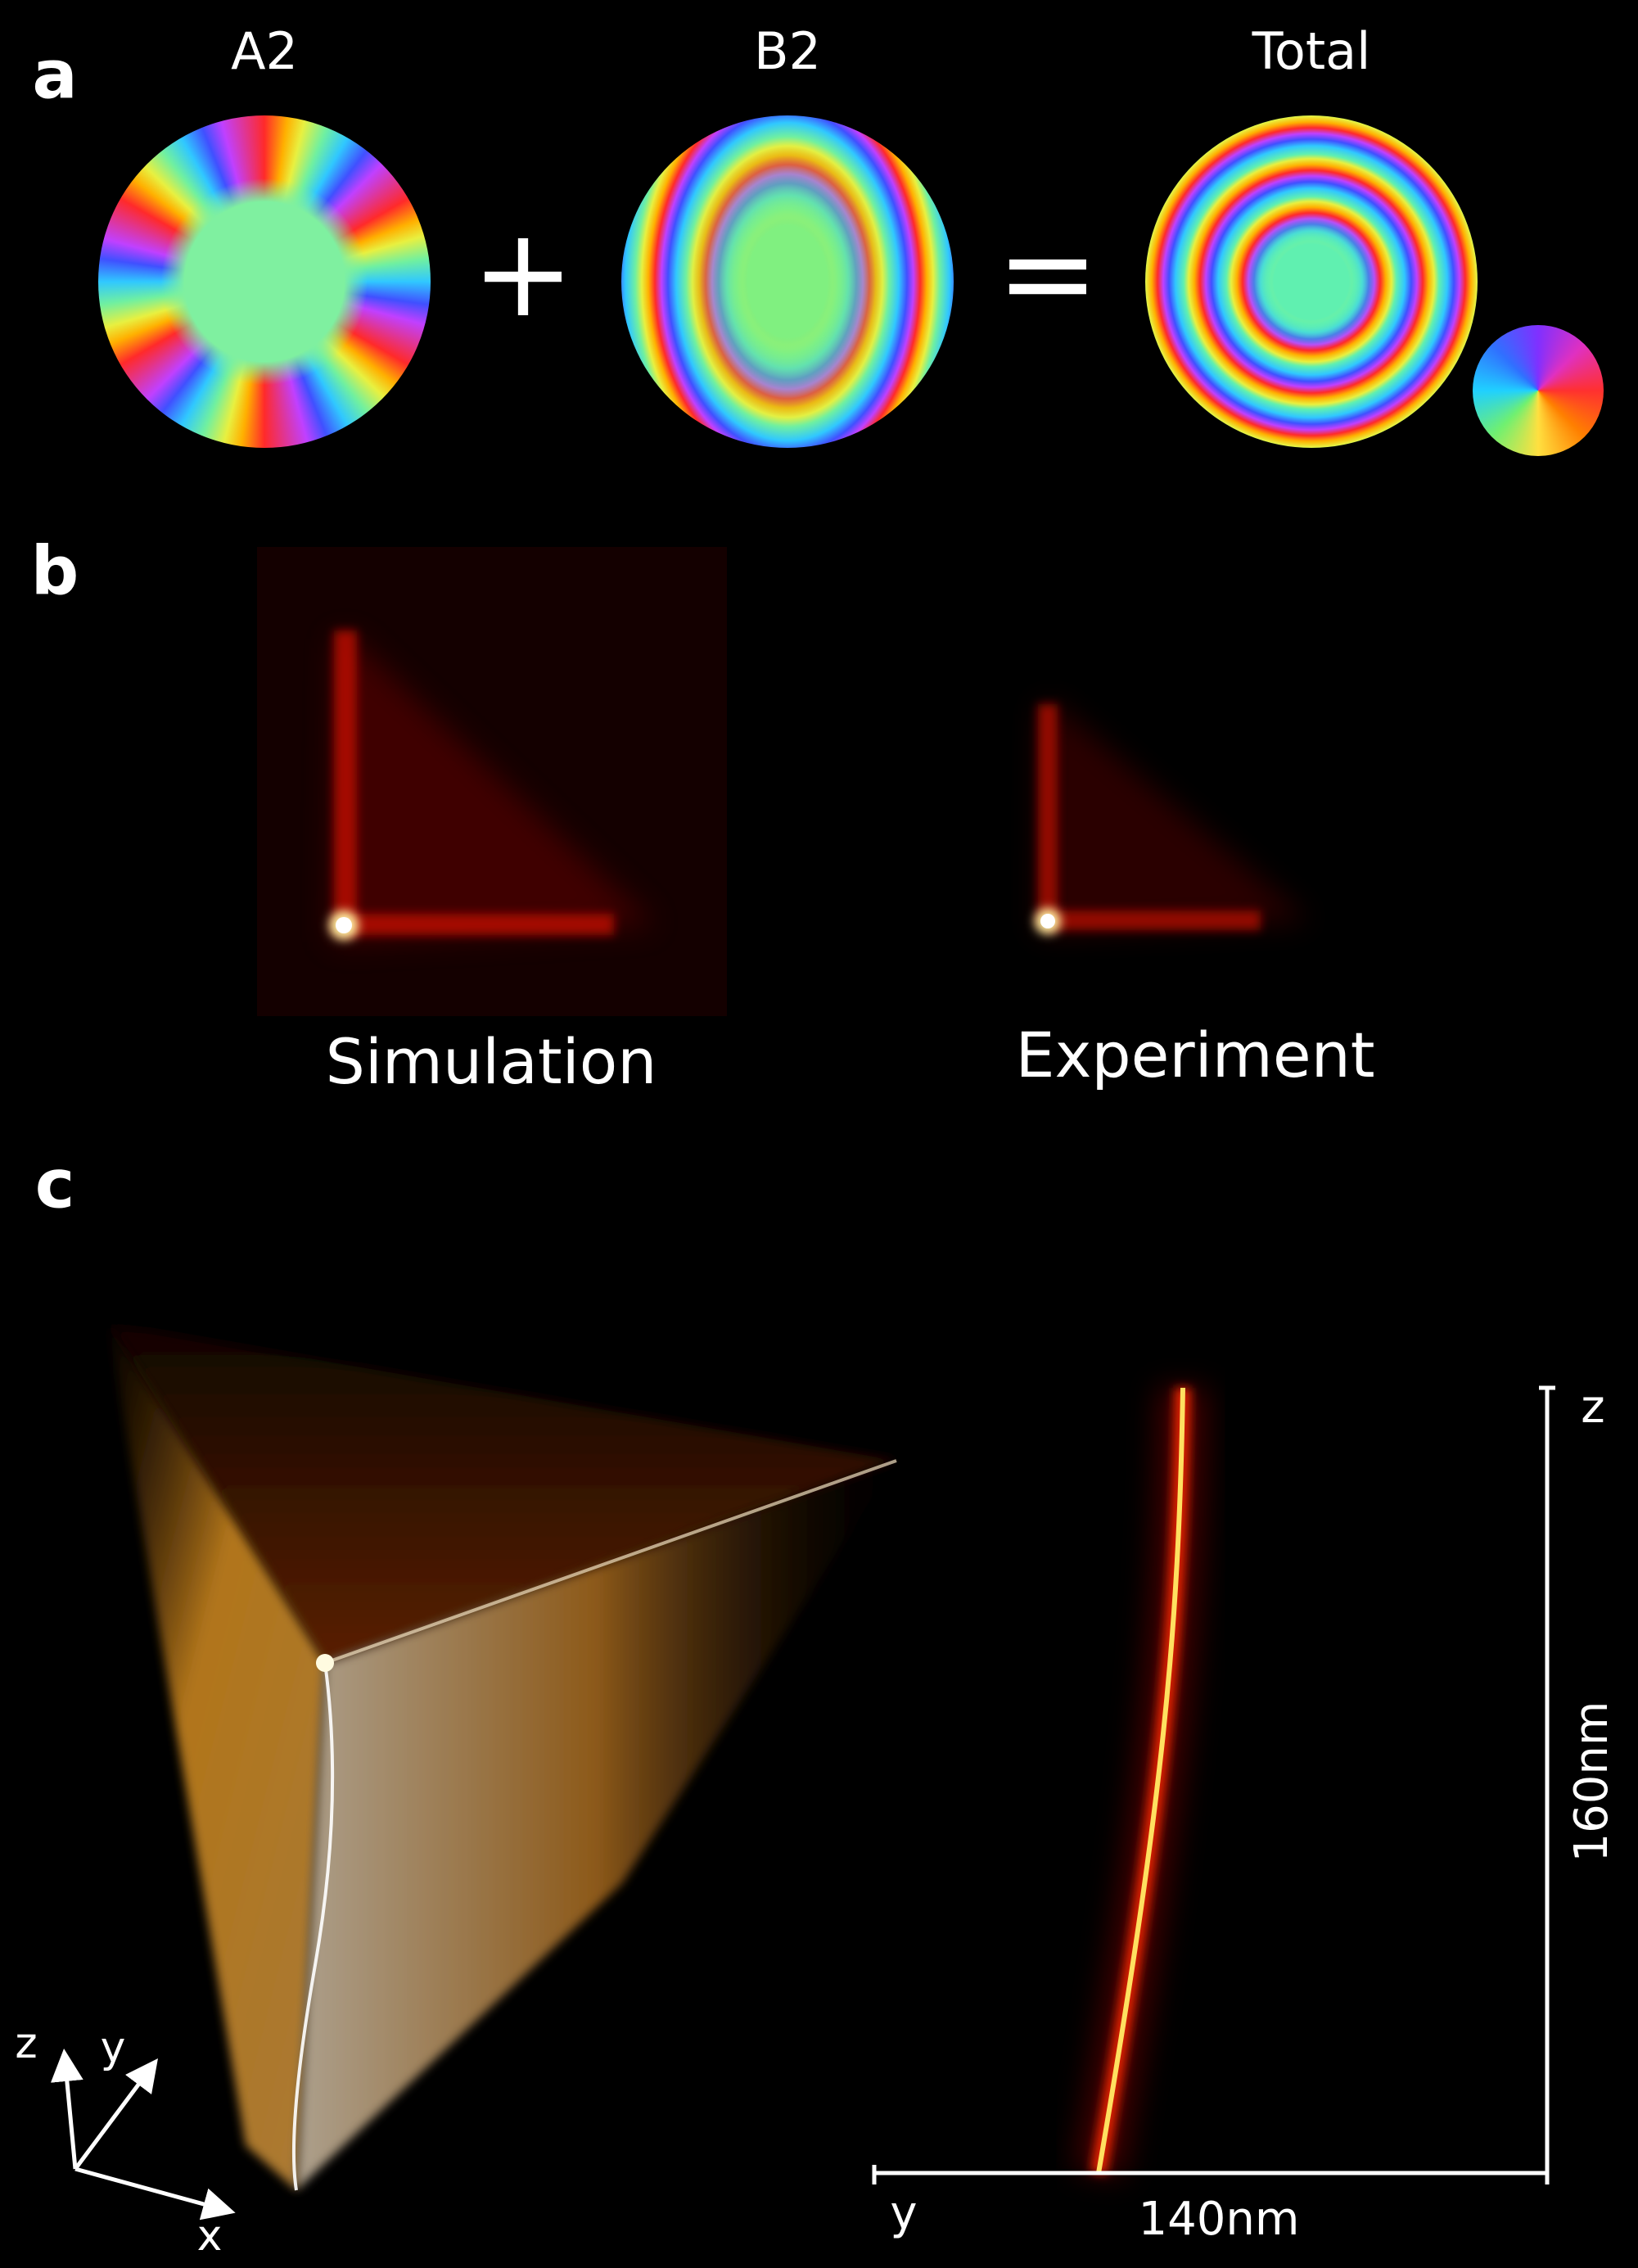  I want to click on scale-axis-label: z, so click(1592, 1407).